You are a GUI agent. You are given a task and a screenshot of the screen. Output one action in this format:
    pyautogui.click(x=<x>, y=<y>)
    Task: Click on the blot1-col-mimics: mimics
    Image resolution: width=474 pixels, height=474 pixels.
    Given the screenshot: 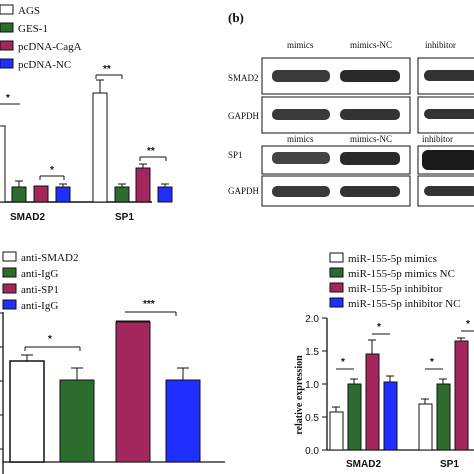 What is the action you would take?
    pyautogui.click(x=300, y=45)
    